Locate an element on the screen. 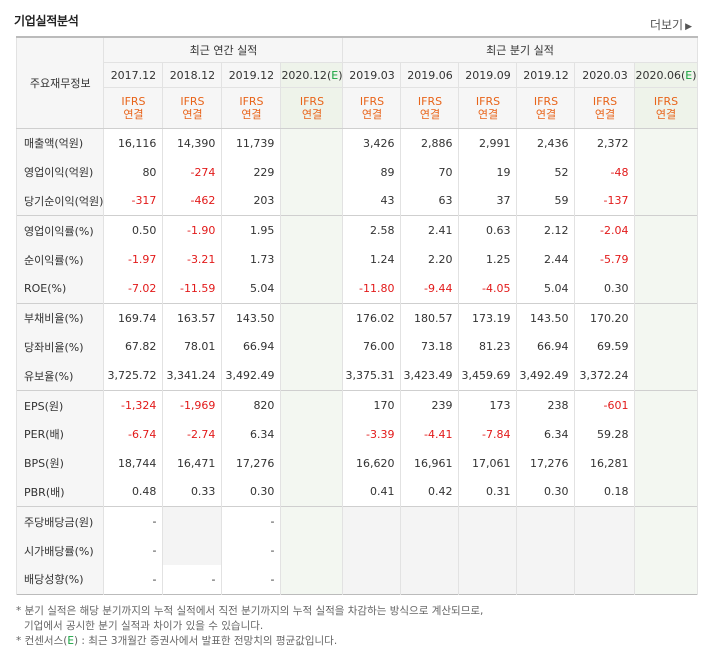 This screenshot has width=702, height=652. table-row: 영업이익(억원) 80 -274 229 89 70 19 52 -48 is located at coordinates (356, 172).